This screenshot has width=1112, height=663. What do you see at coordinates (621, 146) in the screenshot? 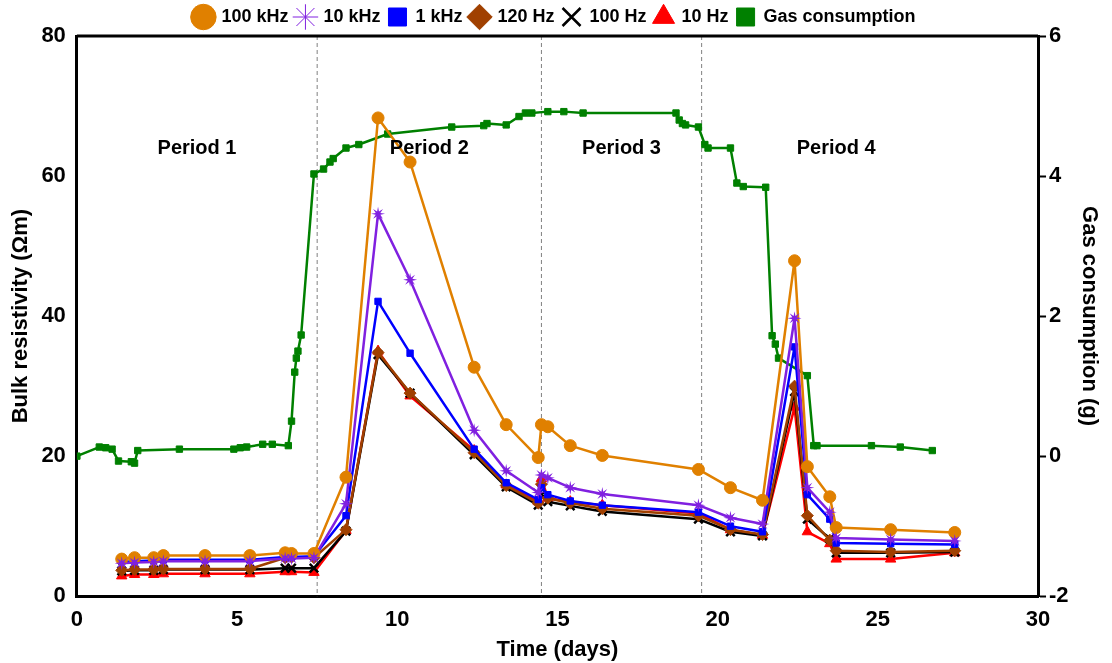
I see `annotation: Period 3` at bounding box center [621, 146].